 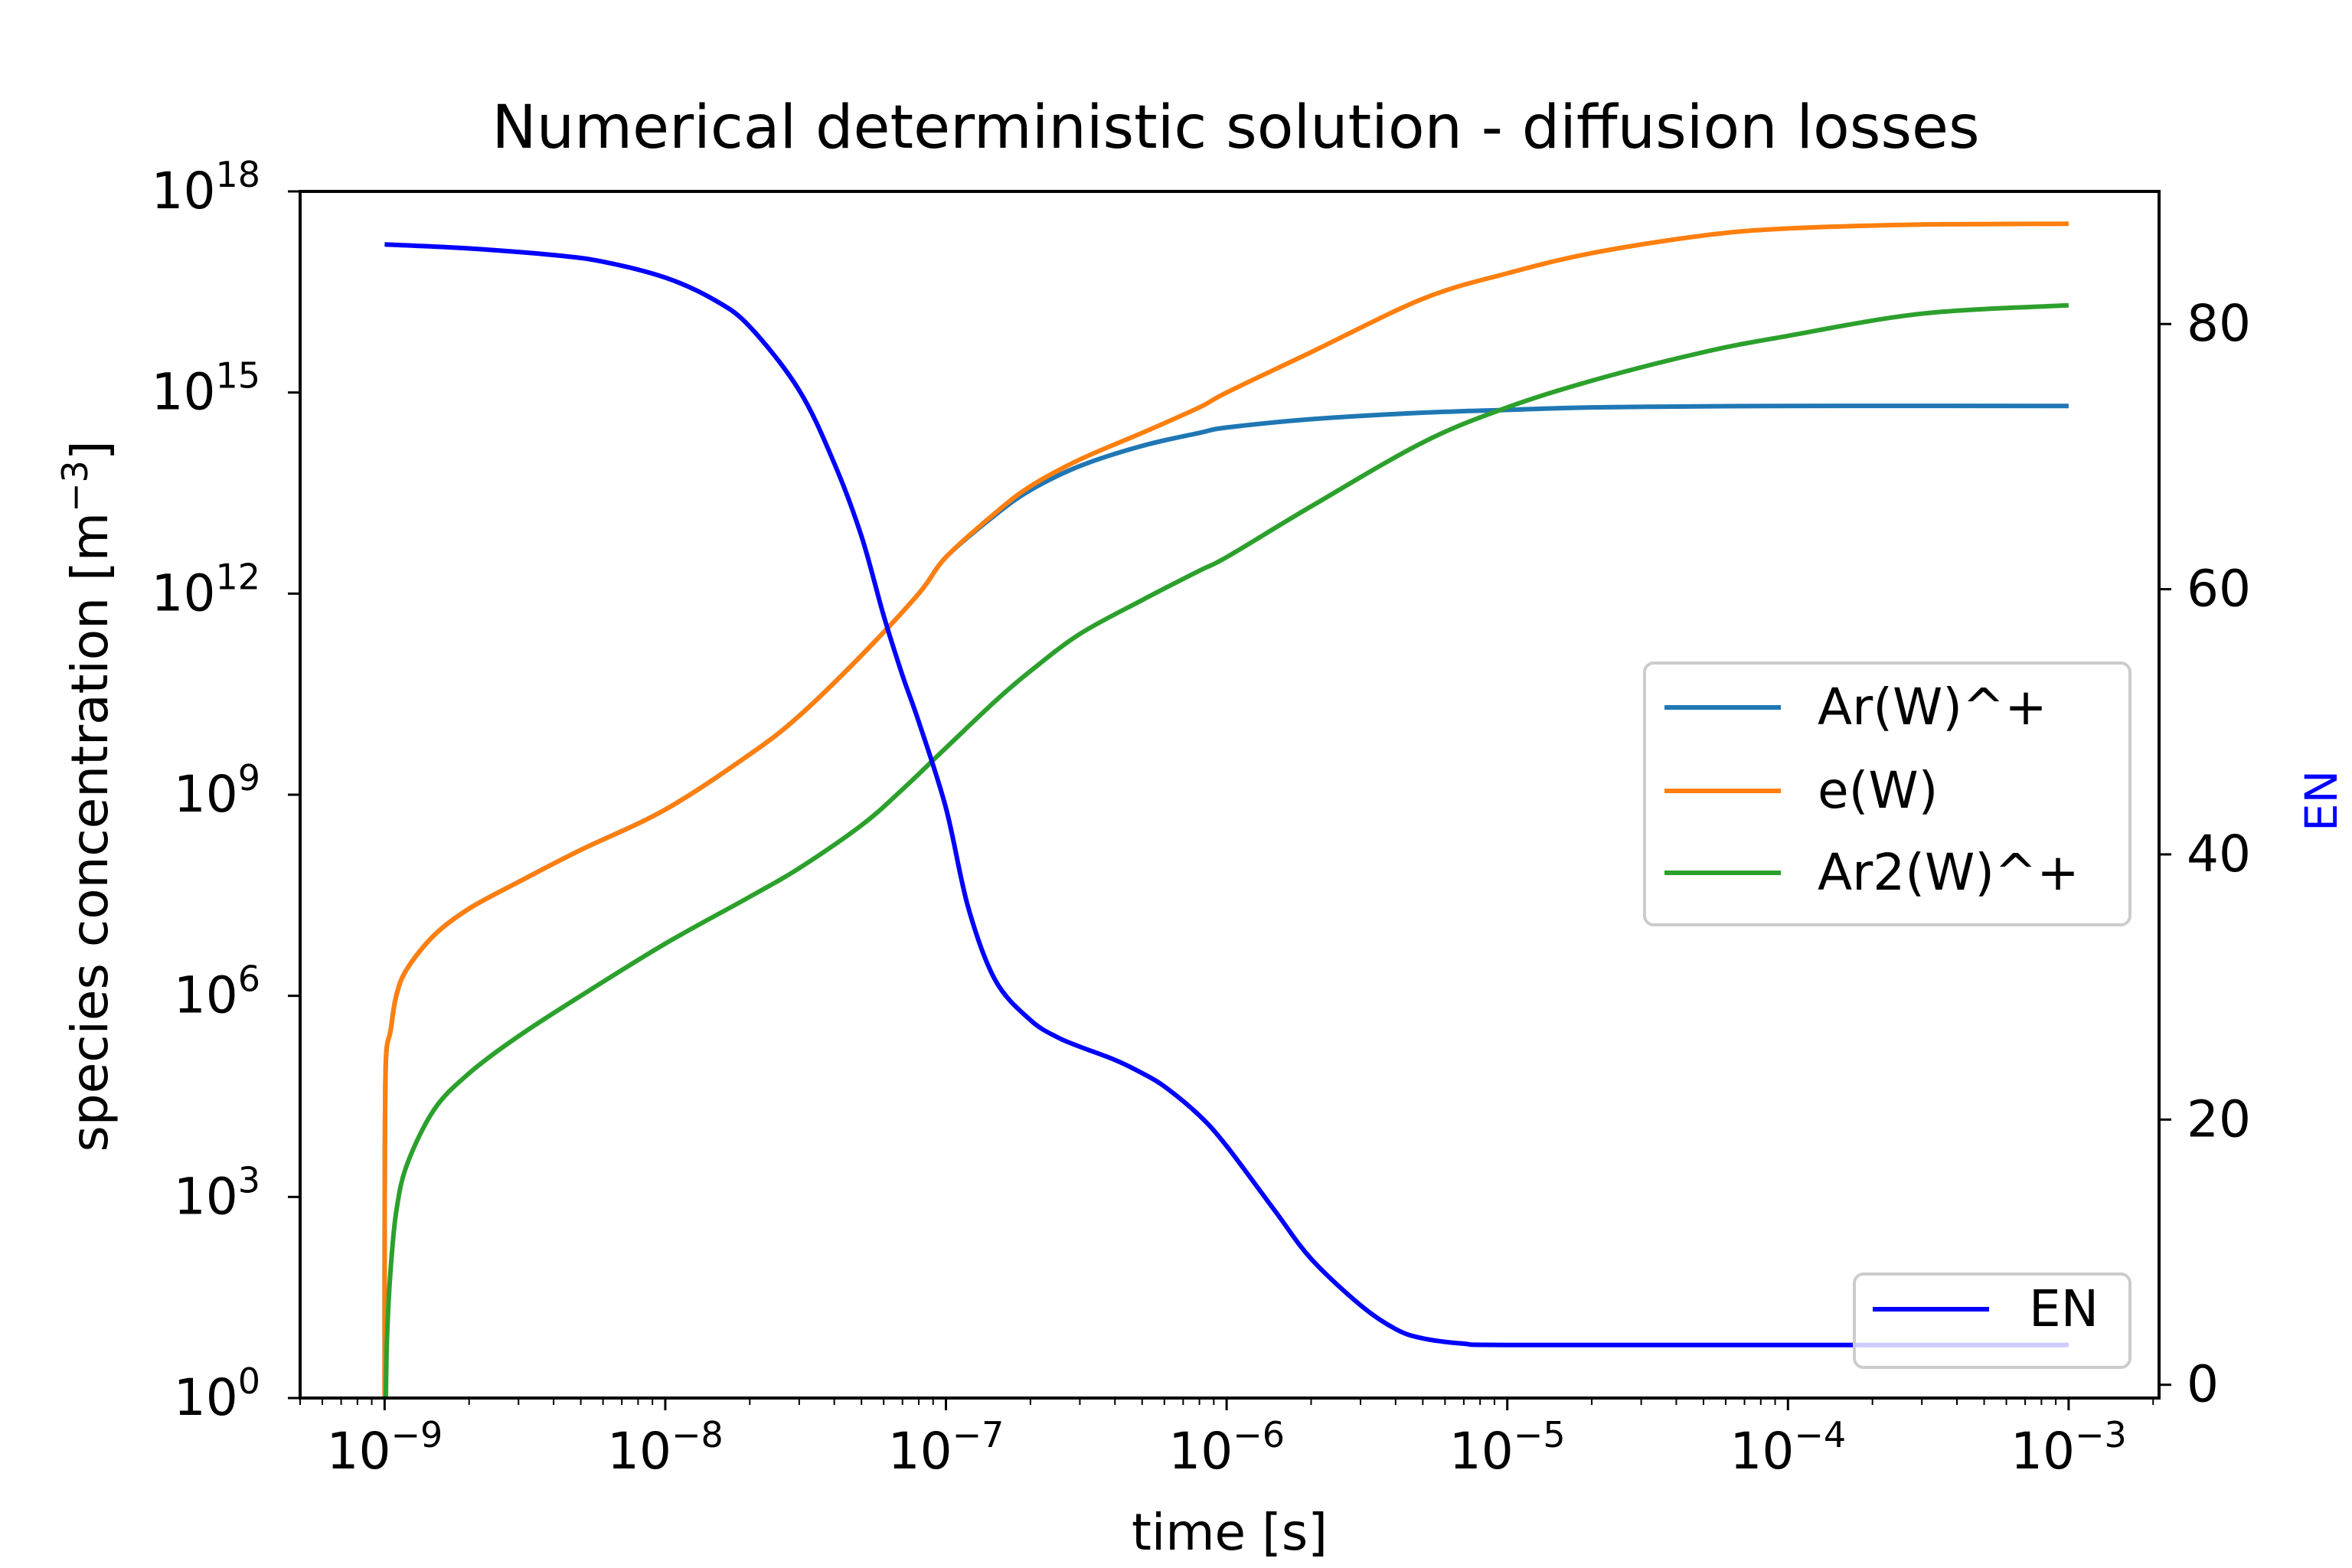 I want to click on y-axis-label: species concentration [m−3], so click(x=86, y=796).